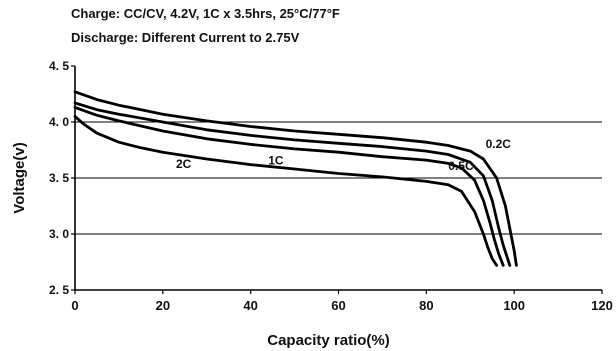 This screenshot has width=616, height=351. Describe the element at coordinates (514, 305) in the screenshot. I see `x-tick-label-5: 100` at that location.